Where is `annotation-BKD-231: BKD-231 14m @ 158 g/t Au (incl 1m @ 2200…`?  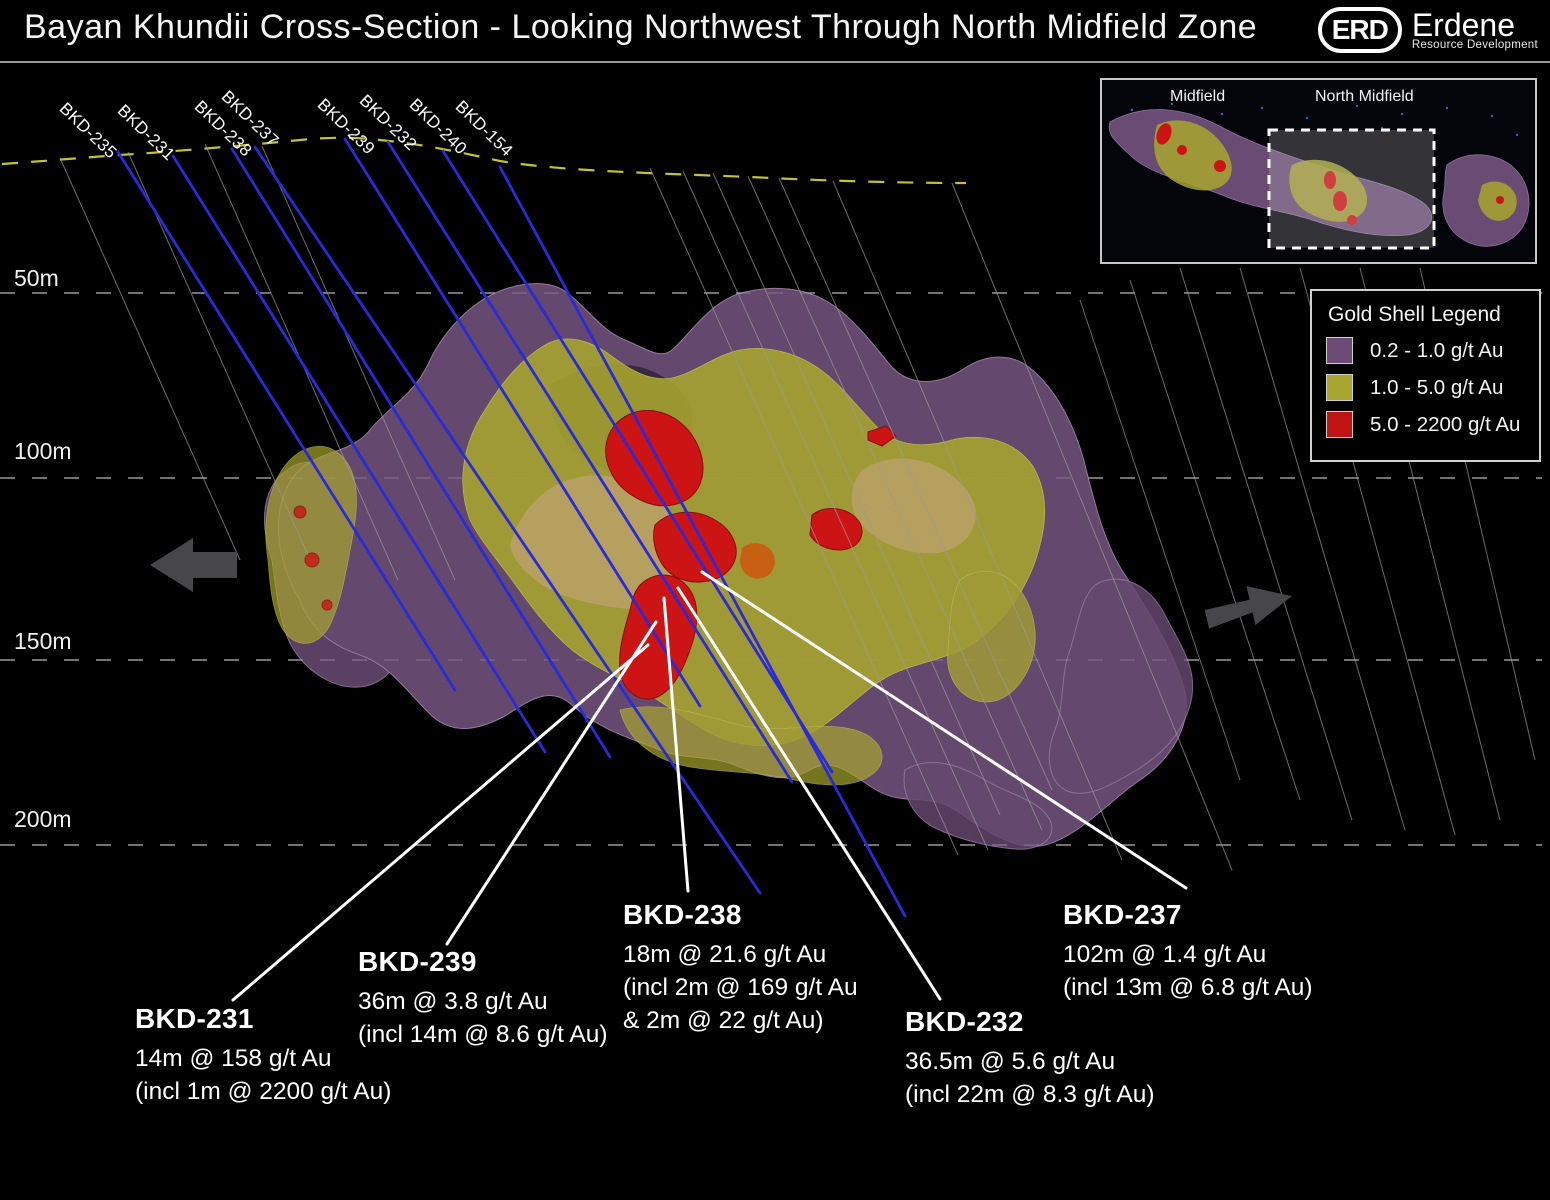
annotation-BKD-231: BKD-231 14m @ 158 g/t Au (incl 1m @ 2200… is located at coordinates (263, 1055).